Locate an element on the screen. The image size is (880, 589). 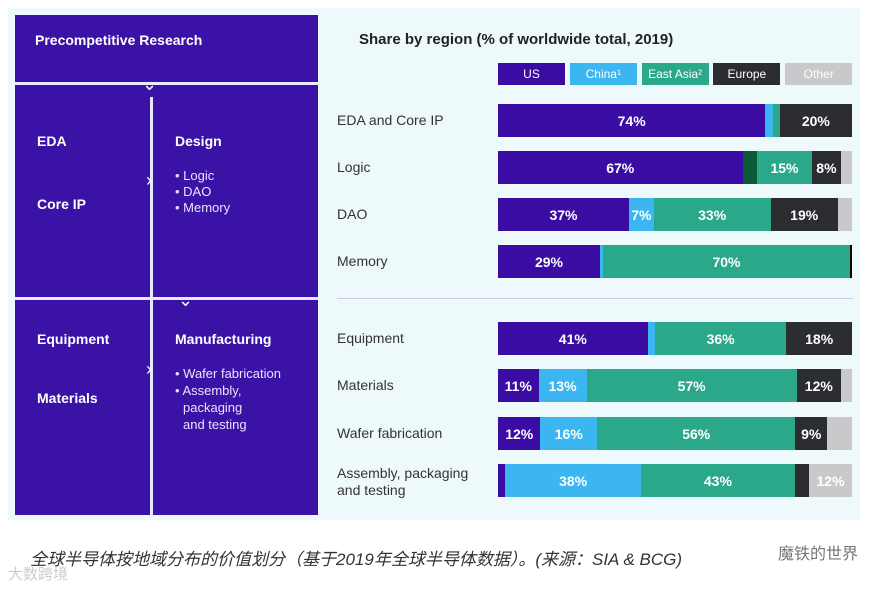
equipment-label: Equipment is located at coordinates (73, 339).